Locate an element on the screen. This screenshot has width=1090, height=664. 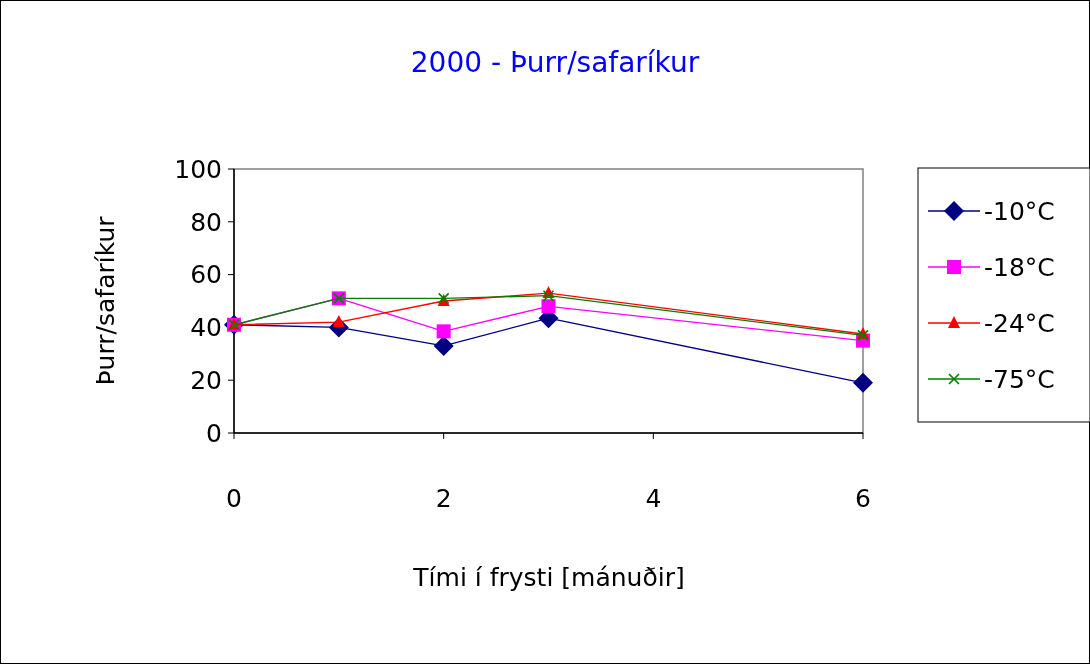
x-tick-label: 2 is located at coordinates (443, 498).